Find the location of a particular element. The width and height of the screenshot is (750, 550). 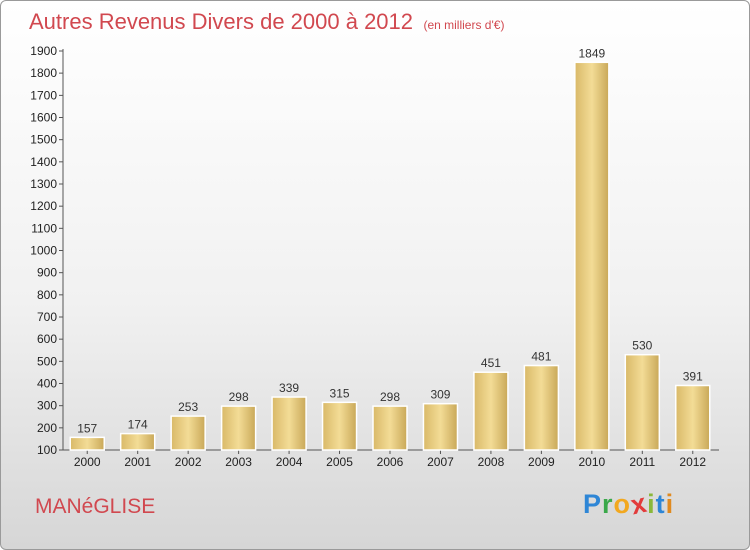

bar-value-label: 451 is located at coordinates (491, 363).